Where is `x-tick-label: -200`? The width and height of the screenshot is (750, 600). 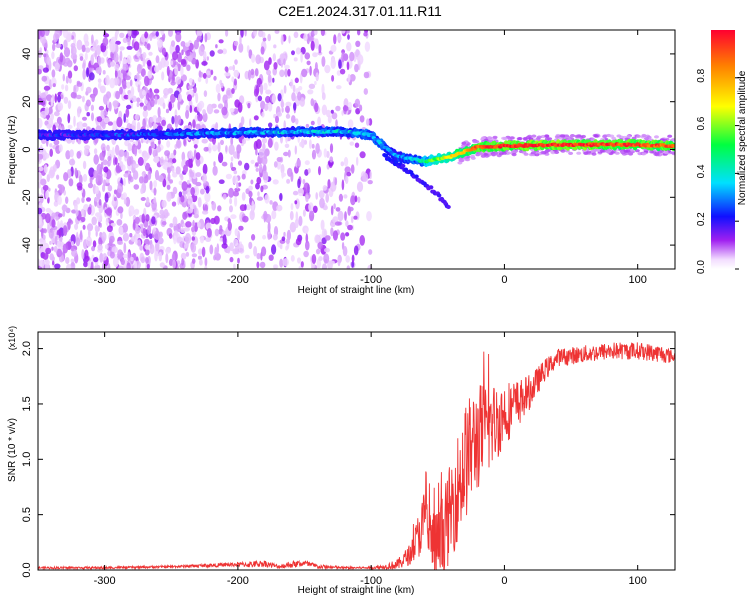 x-tick-label: -200 is located at coordinates (238, 581).